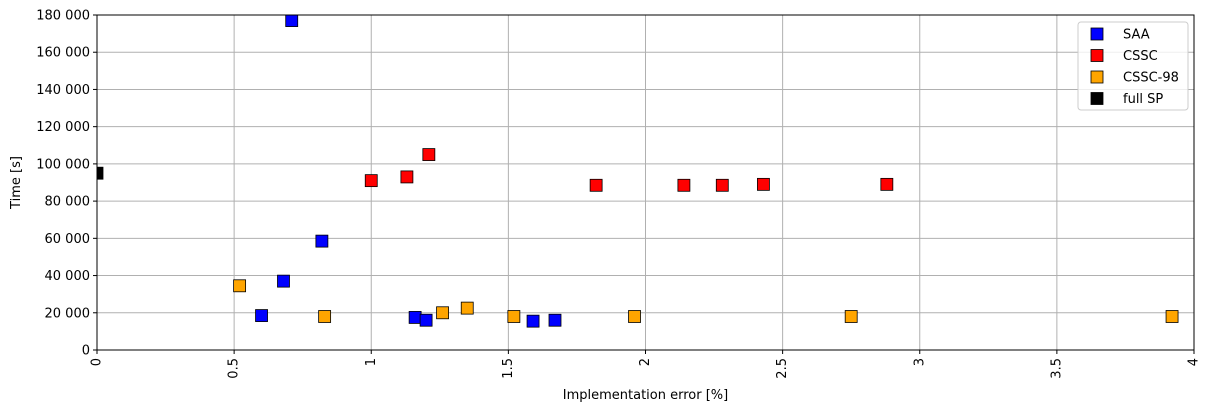  Describe the element at coordinates (68, 239) in the screenshot. I see `y-tick-label: 60 000` at that location.